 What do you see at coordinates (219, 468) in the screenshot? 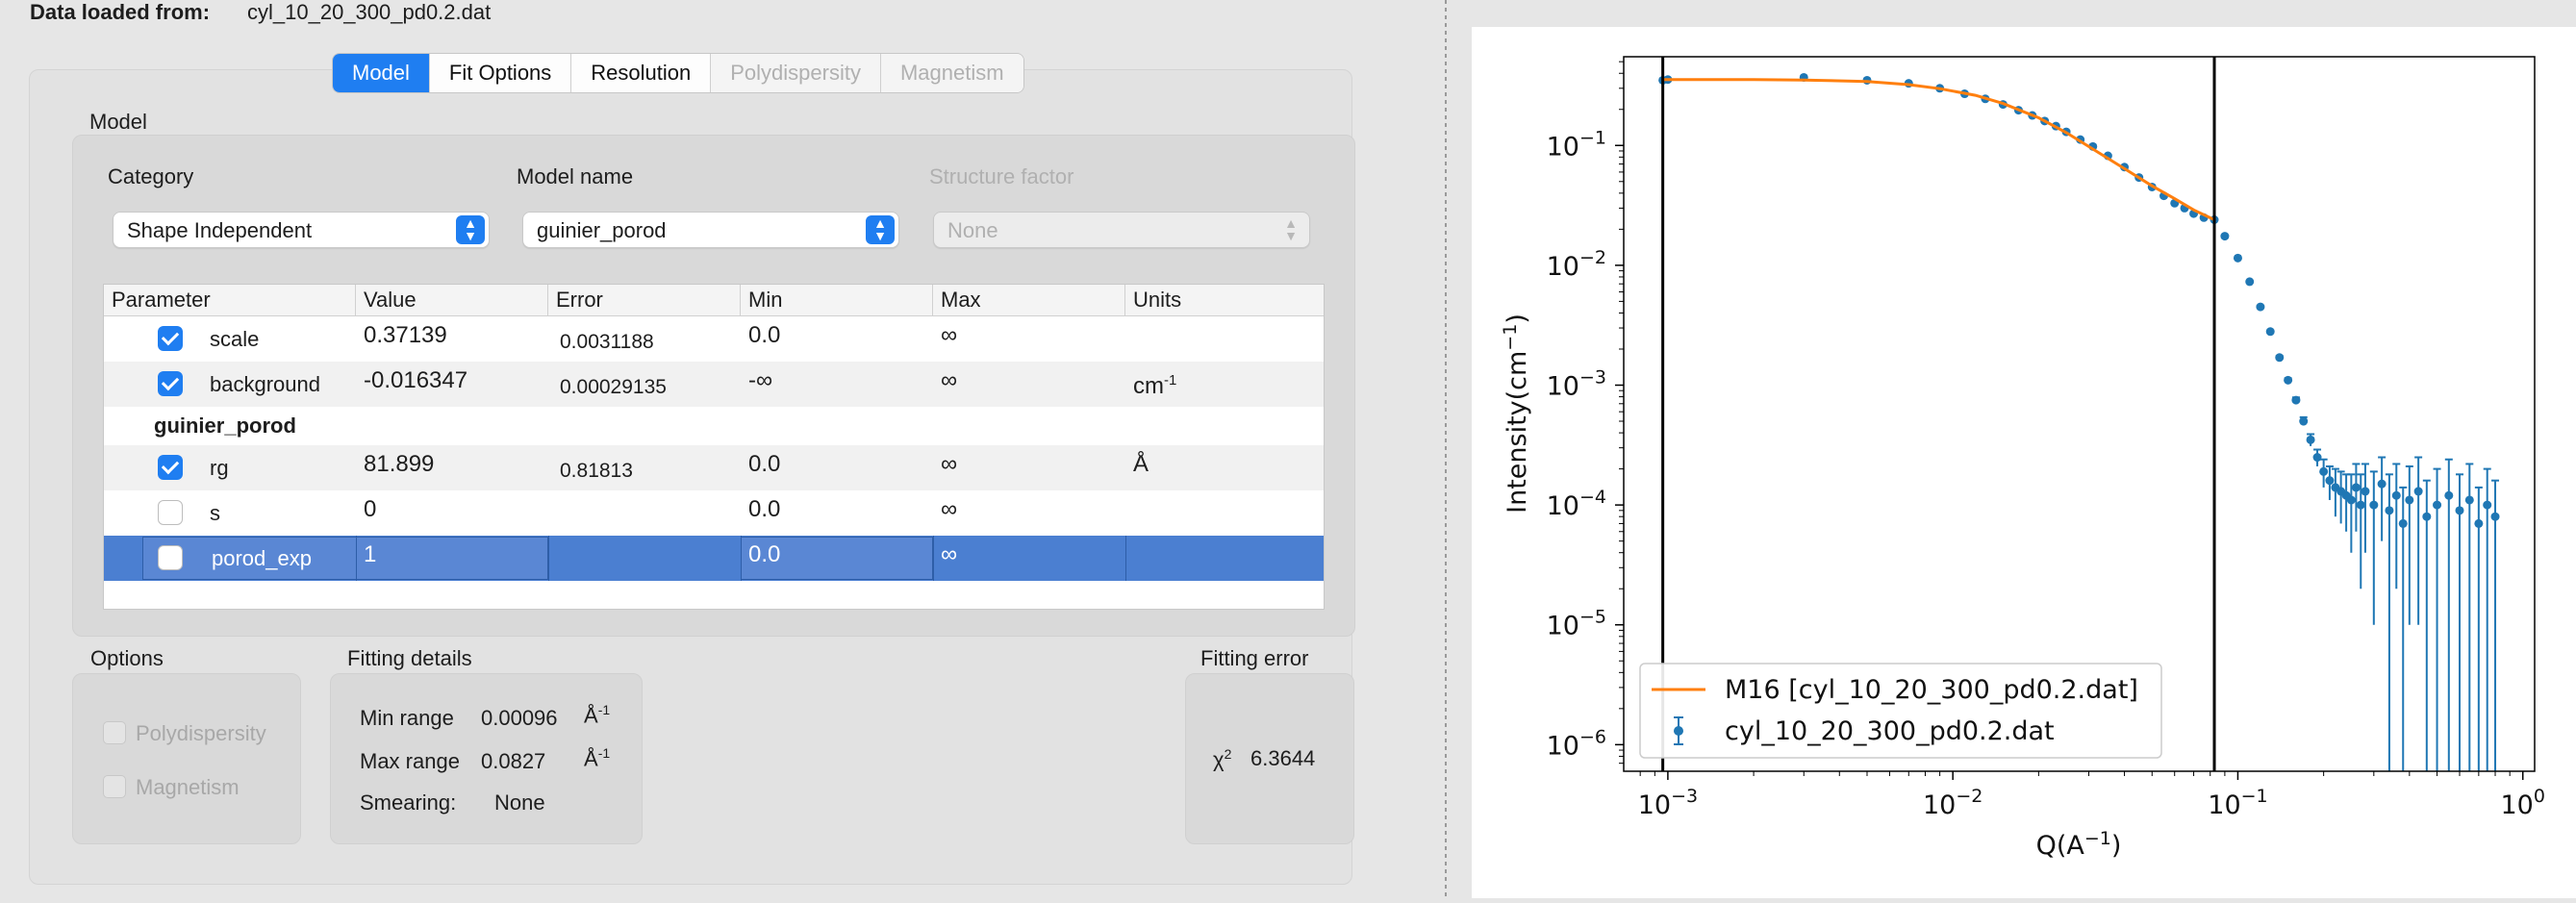
I see `param-name: rg` at bounding box center [219, 468].